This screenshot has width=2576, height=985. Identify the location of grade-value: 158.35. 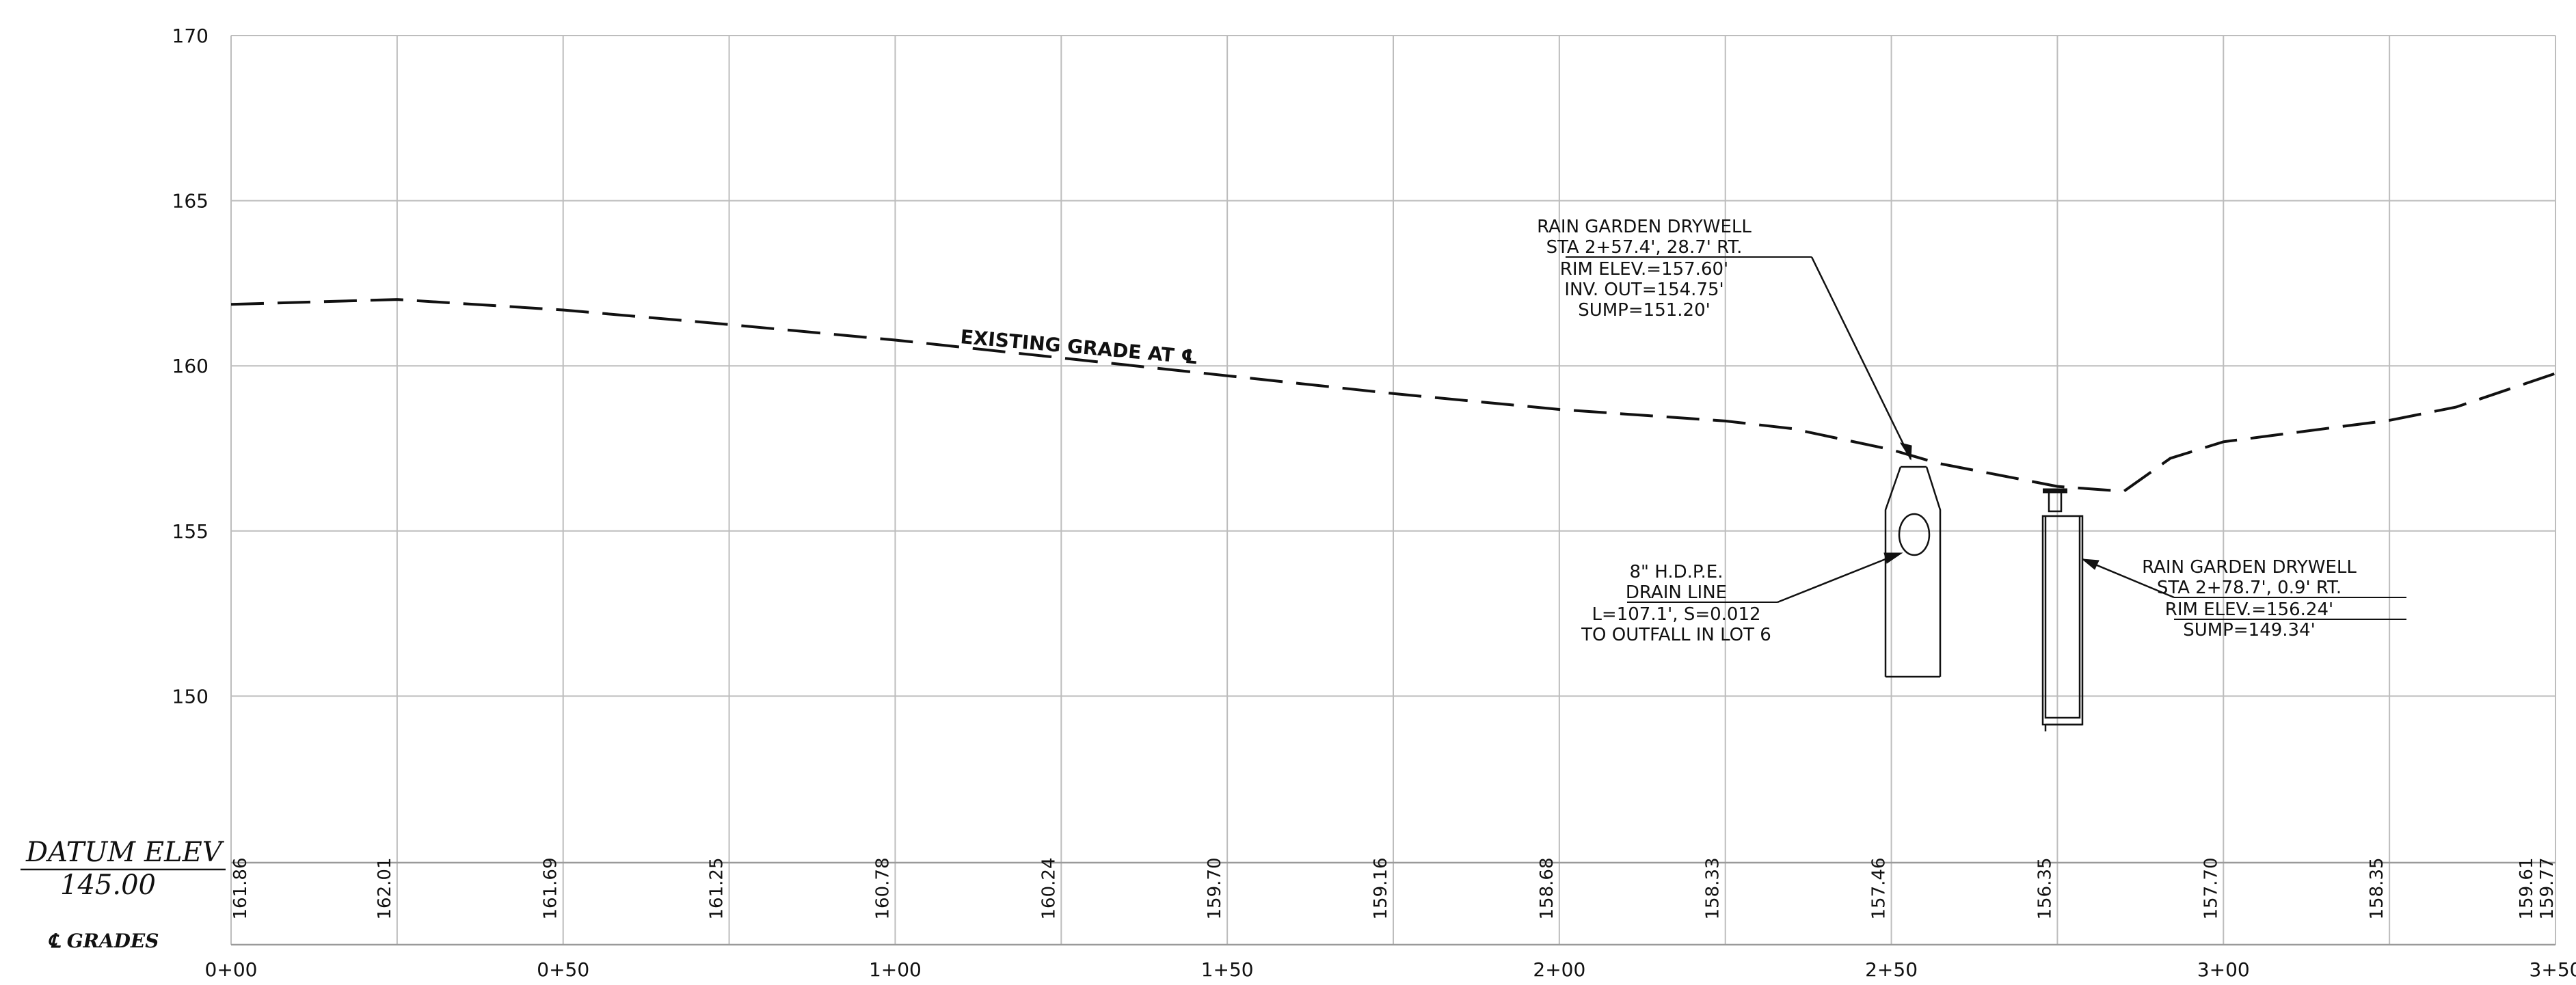
(2377, 889).